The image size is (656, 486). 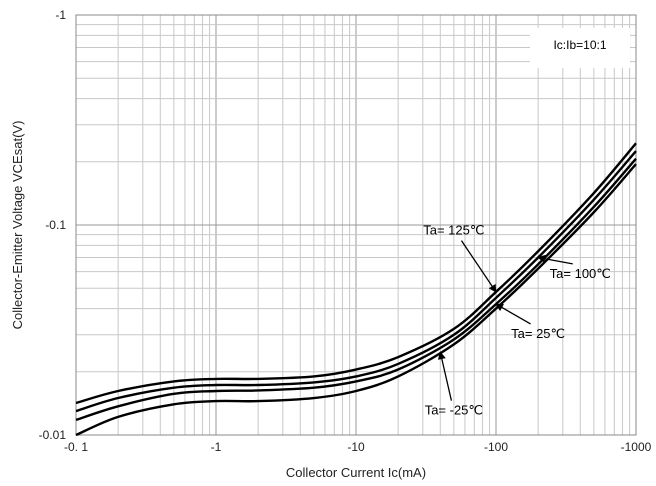 I want to click on annotation-label: Ta= 100℃, so click(x=580, y=273).